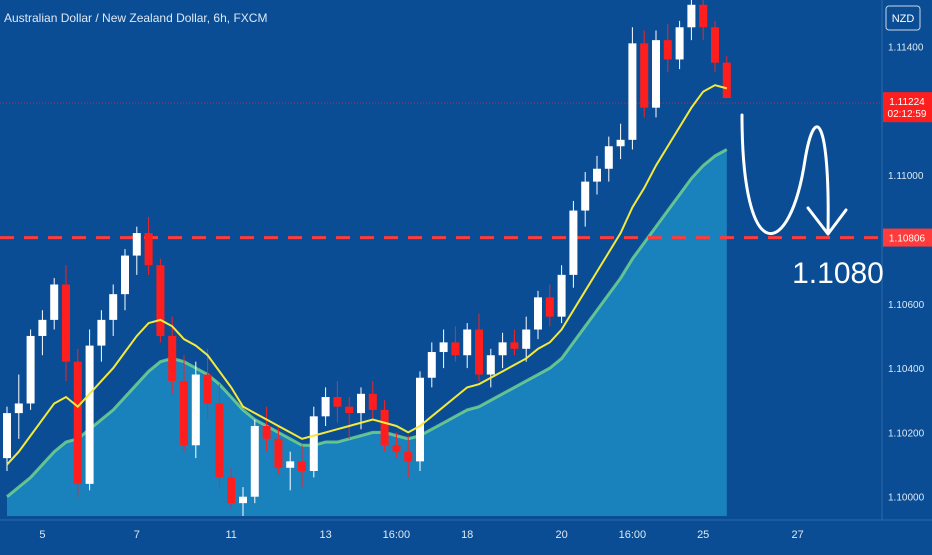 The image size is (932, 555). I want to click on currency-badge: NZD, so click(903, 18).